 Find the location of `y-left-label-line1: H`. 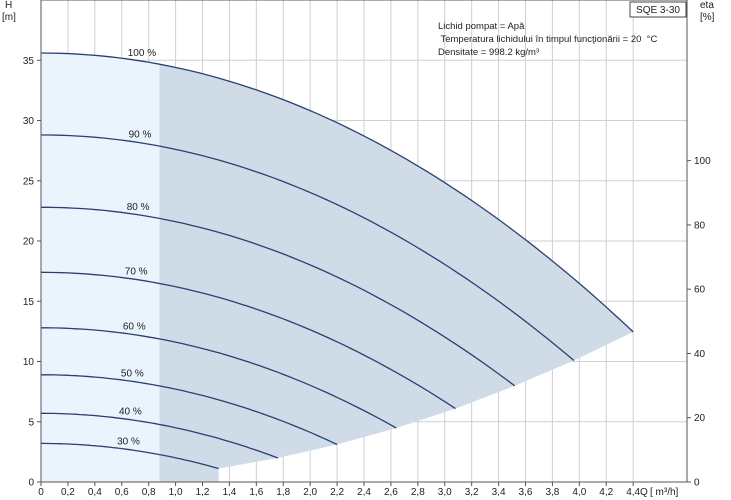

y-left-label-line1: H is located at coordinates (8, 5).